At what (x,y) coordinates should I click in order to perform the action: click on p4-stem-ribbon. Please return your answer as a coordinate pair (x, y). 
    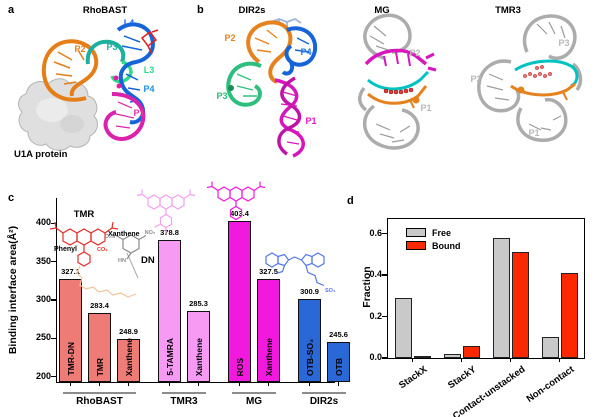
    Looking at the image, I should click on (299, 51).